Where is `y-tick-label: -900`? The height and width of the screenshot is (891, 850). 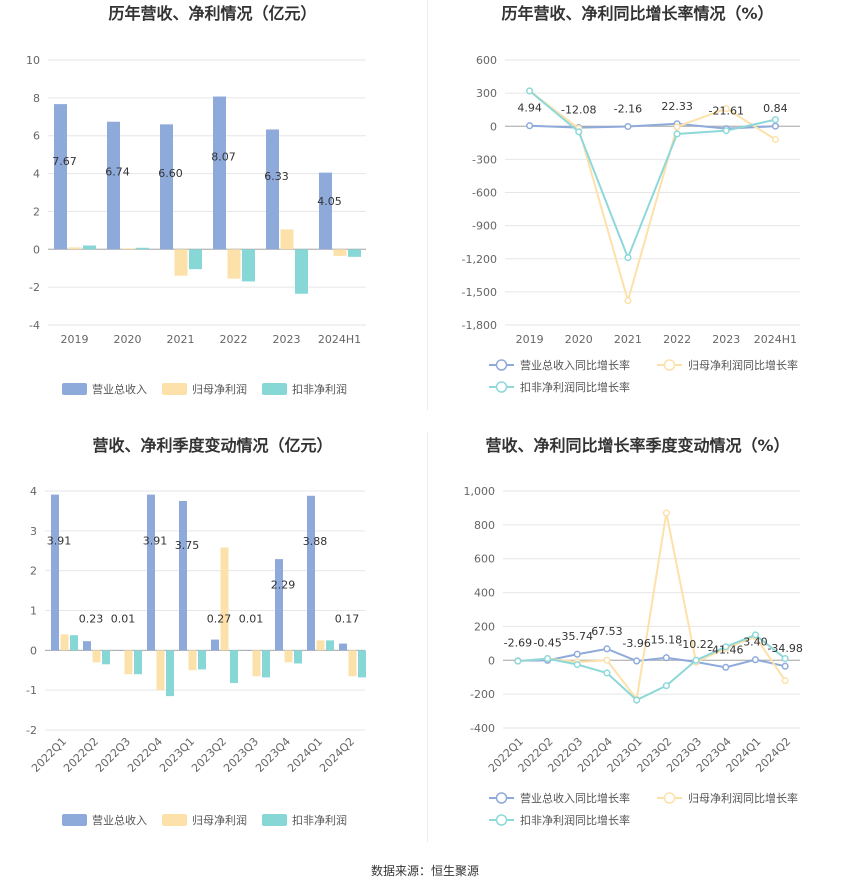 y-tick-label: -900 is located at coordinates (484, 226).